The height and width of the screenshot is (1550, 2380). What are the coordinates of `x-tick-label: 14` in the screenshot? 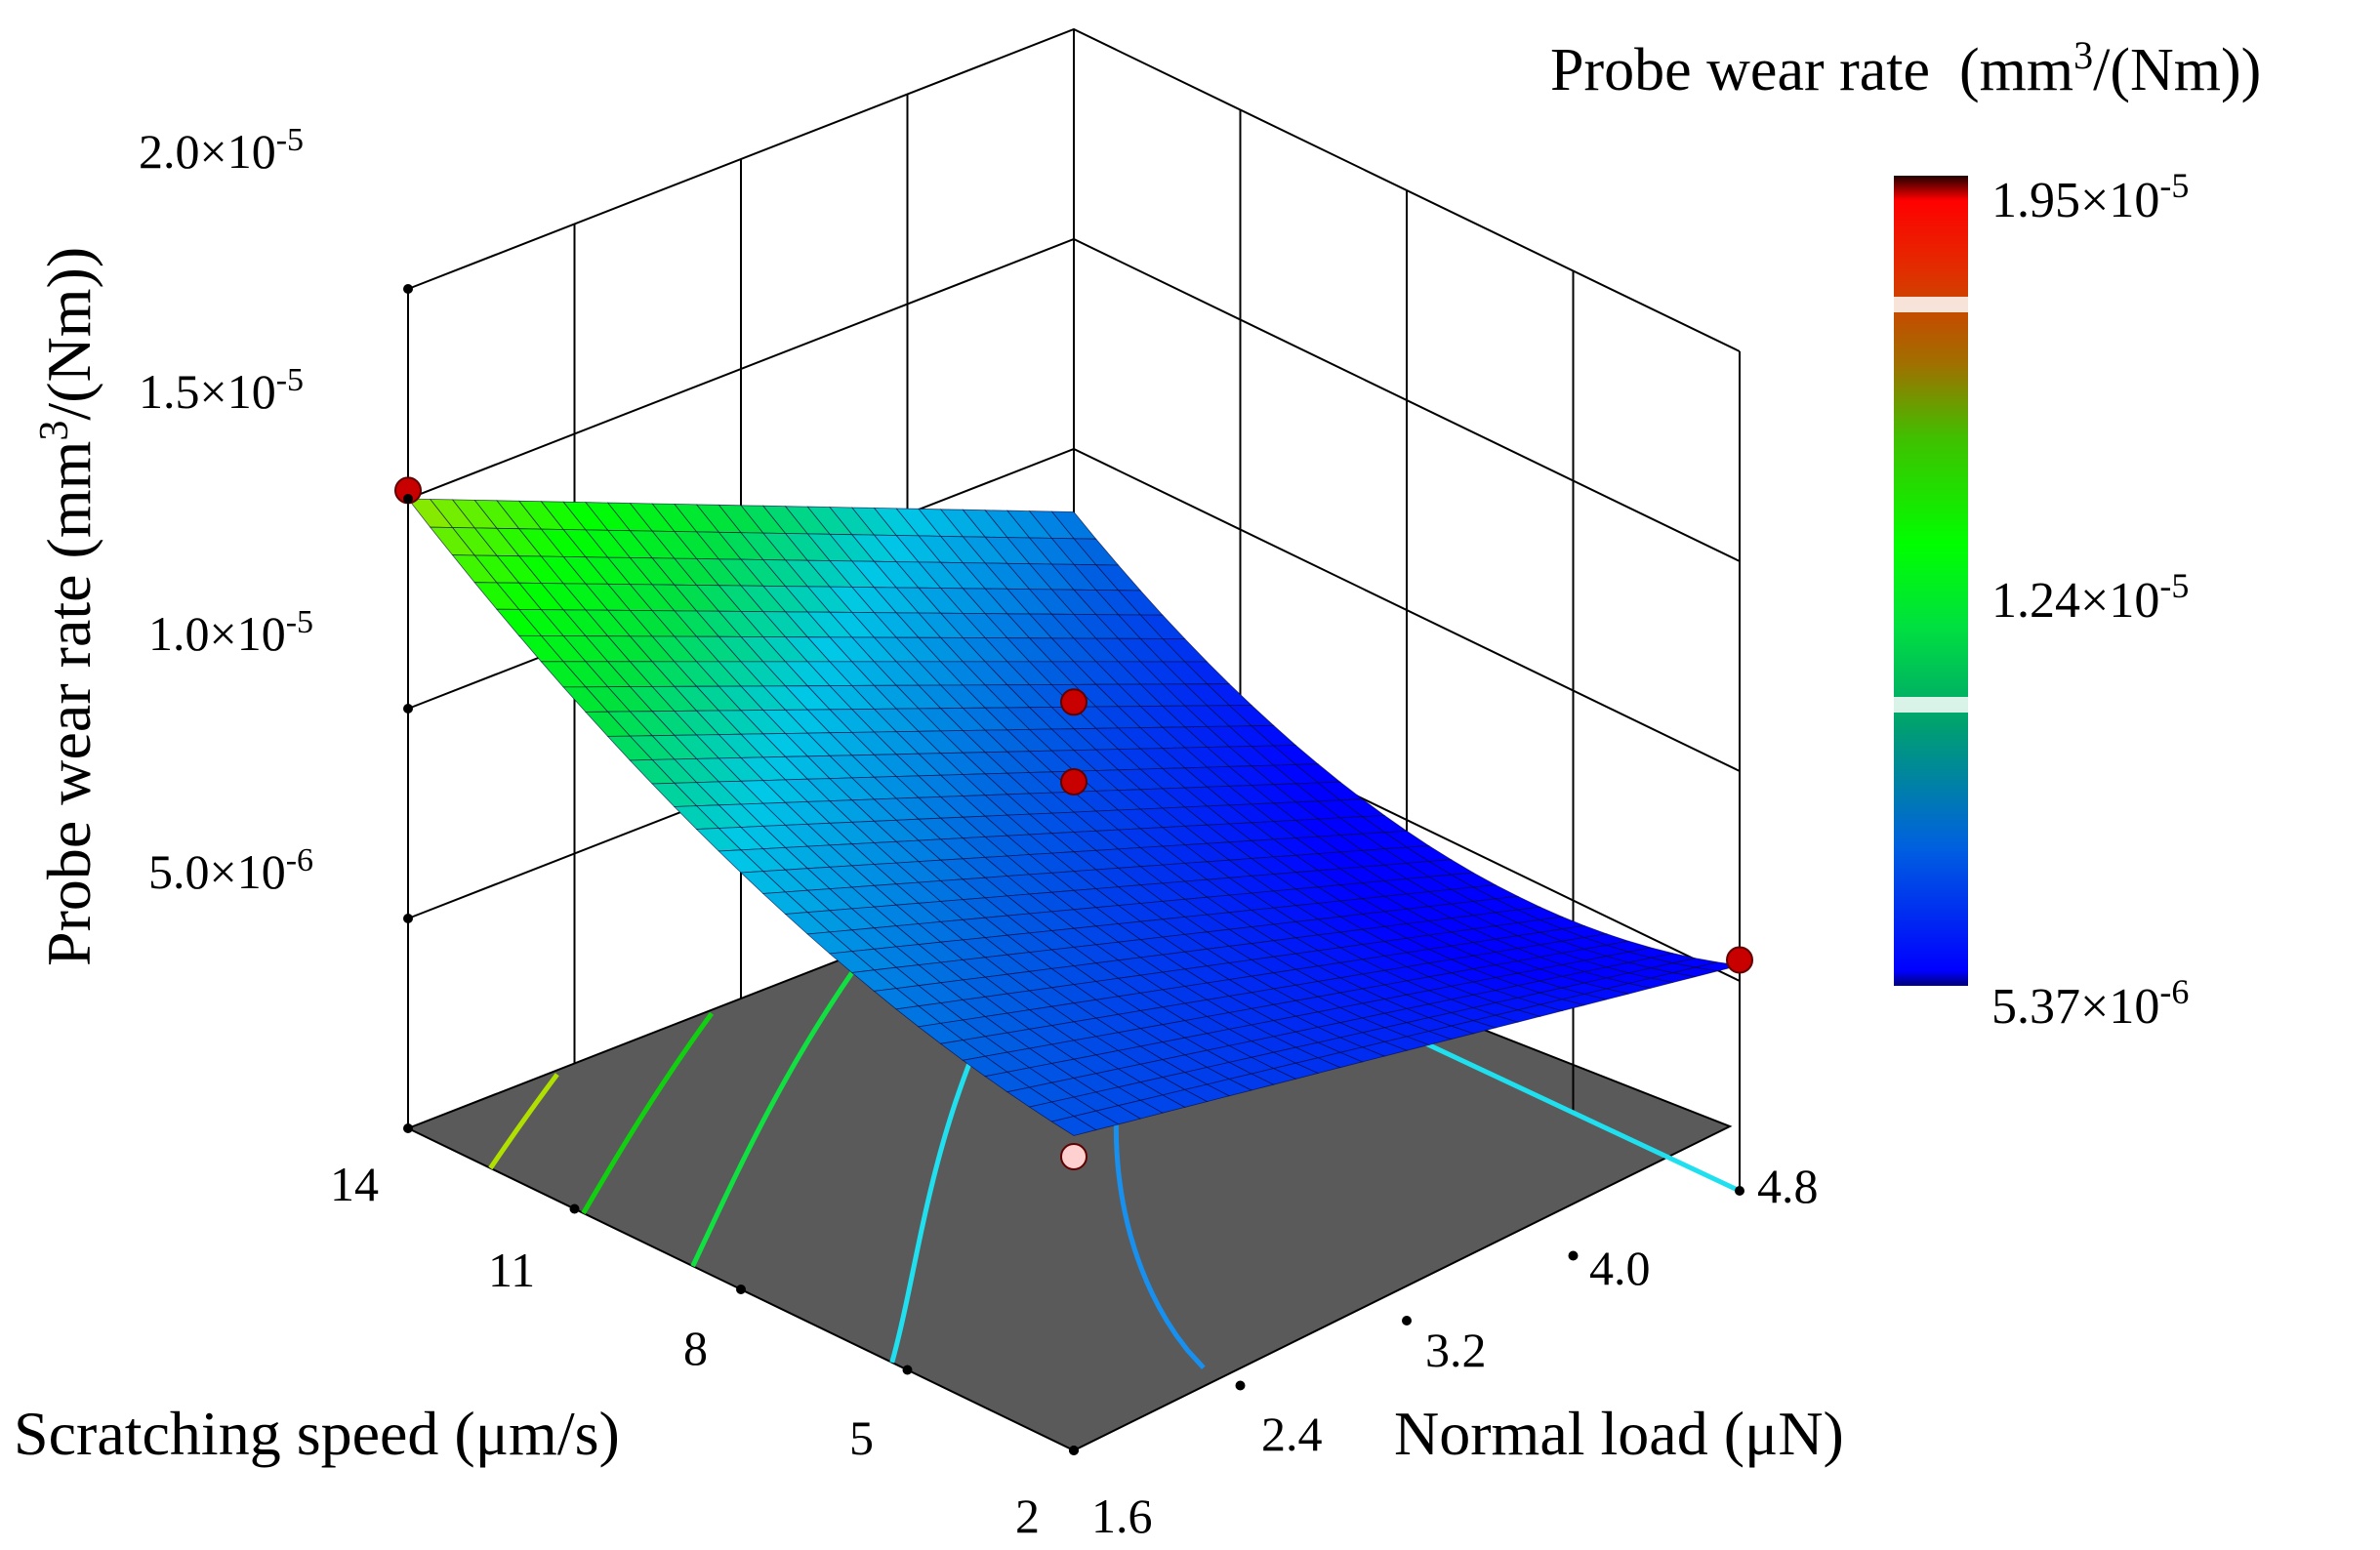 It's located at (354, 1184).